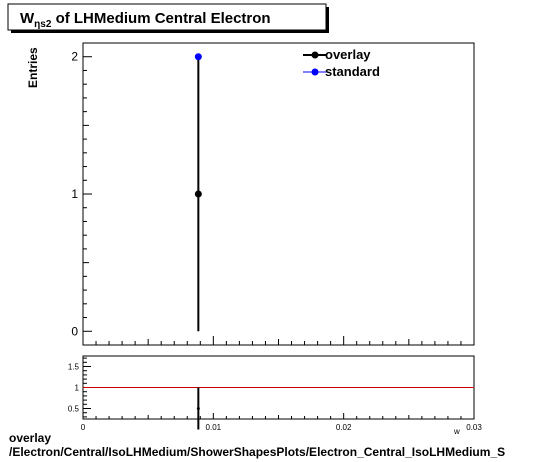 The height and width of the screenshot is (462, 546). What do you see at coordinates (352, 71) in the screenshot?
I see `legend-standard-label: standard` at bounding box center [352, 71].